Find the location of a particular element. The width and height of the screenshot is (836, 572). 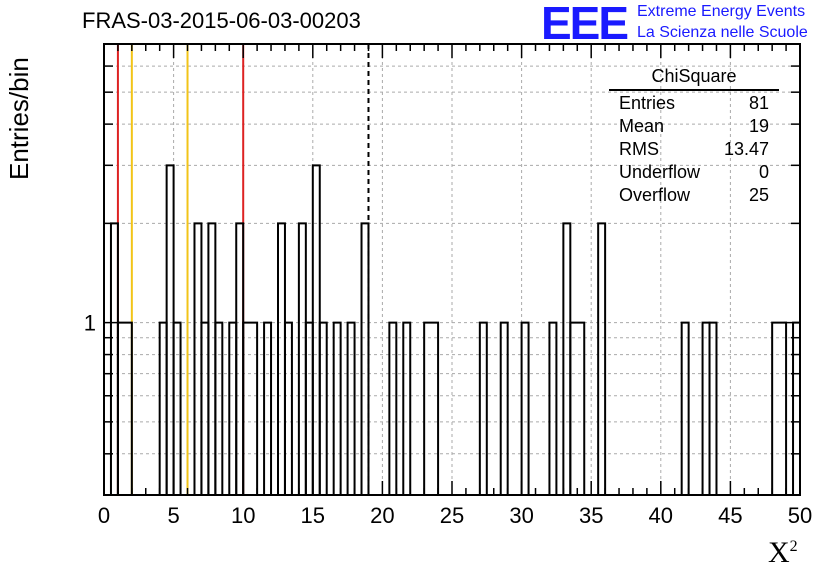

stats-value: 13.47 is located at coordinates (746, 149).